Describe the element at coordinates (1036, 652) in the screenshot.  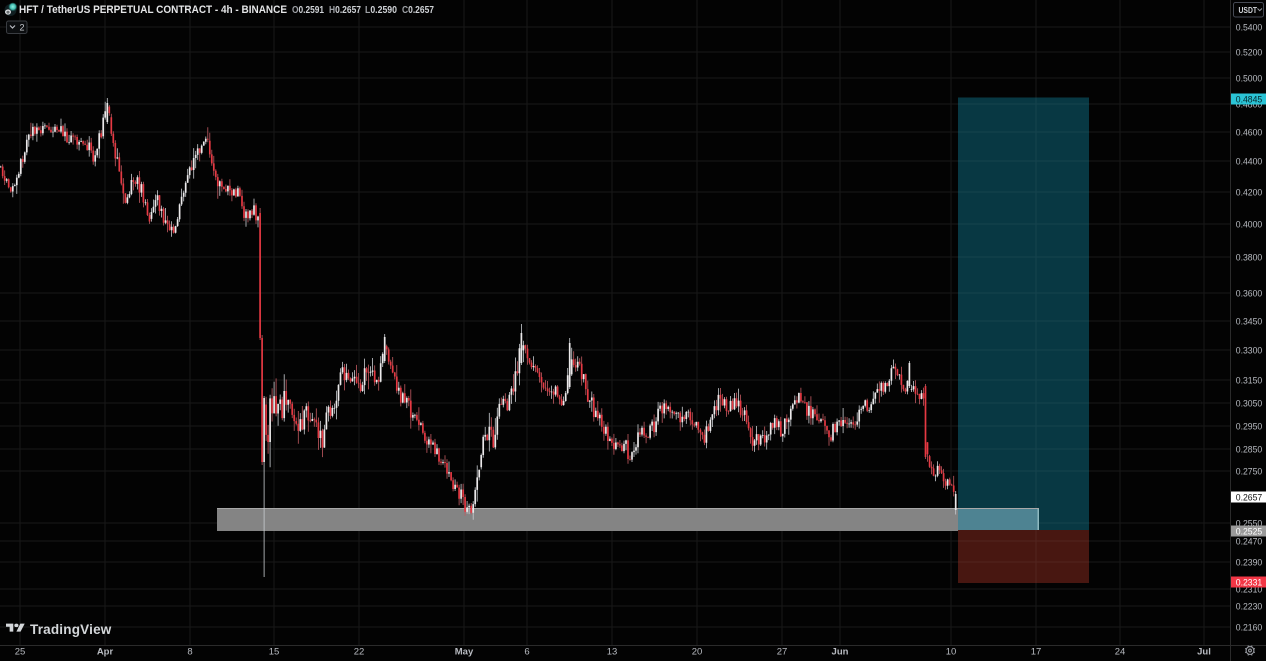
I see `svg-text: 17` at that location.